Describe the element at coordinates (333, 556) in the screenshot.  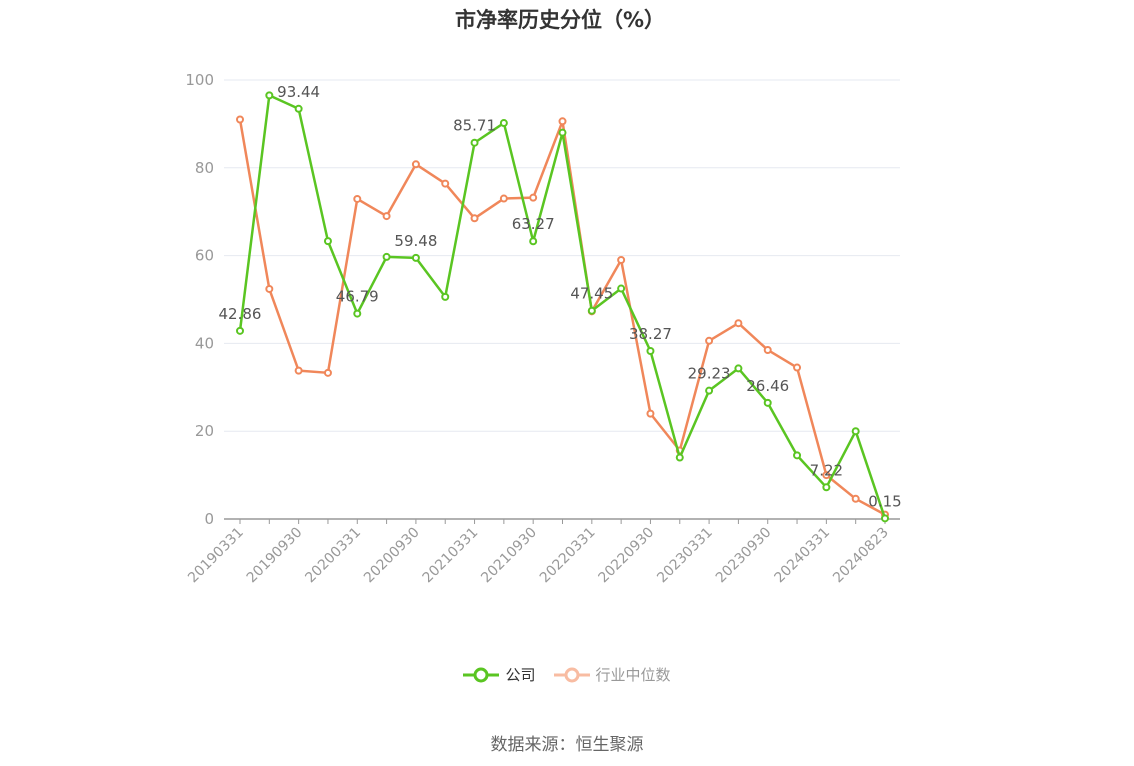
I see `x-tick-label: 20200331` at that location.